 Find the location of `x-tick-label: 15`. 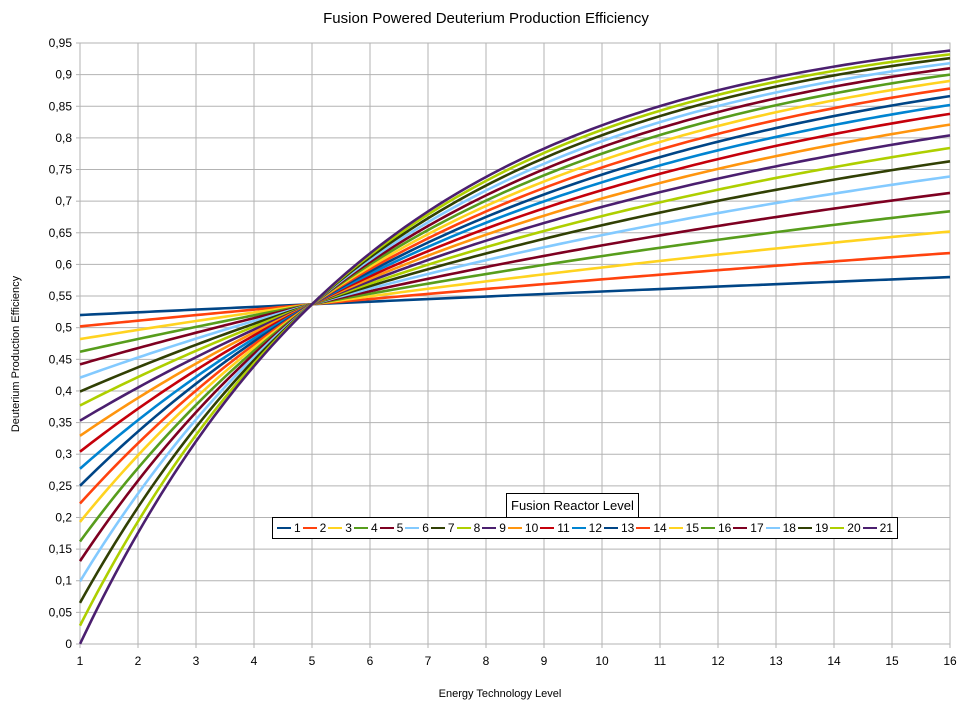

x-tick-label: 15 is located at coordinates (892, 661).